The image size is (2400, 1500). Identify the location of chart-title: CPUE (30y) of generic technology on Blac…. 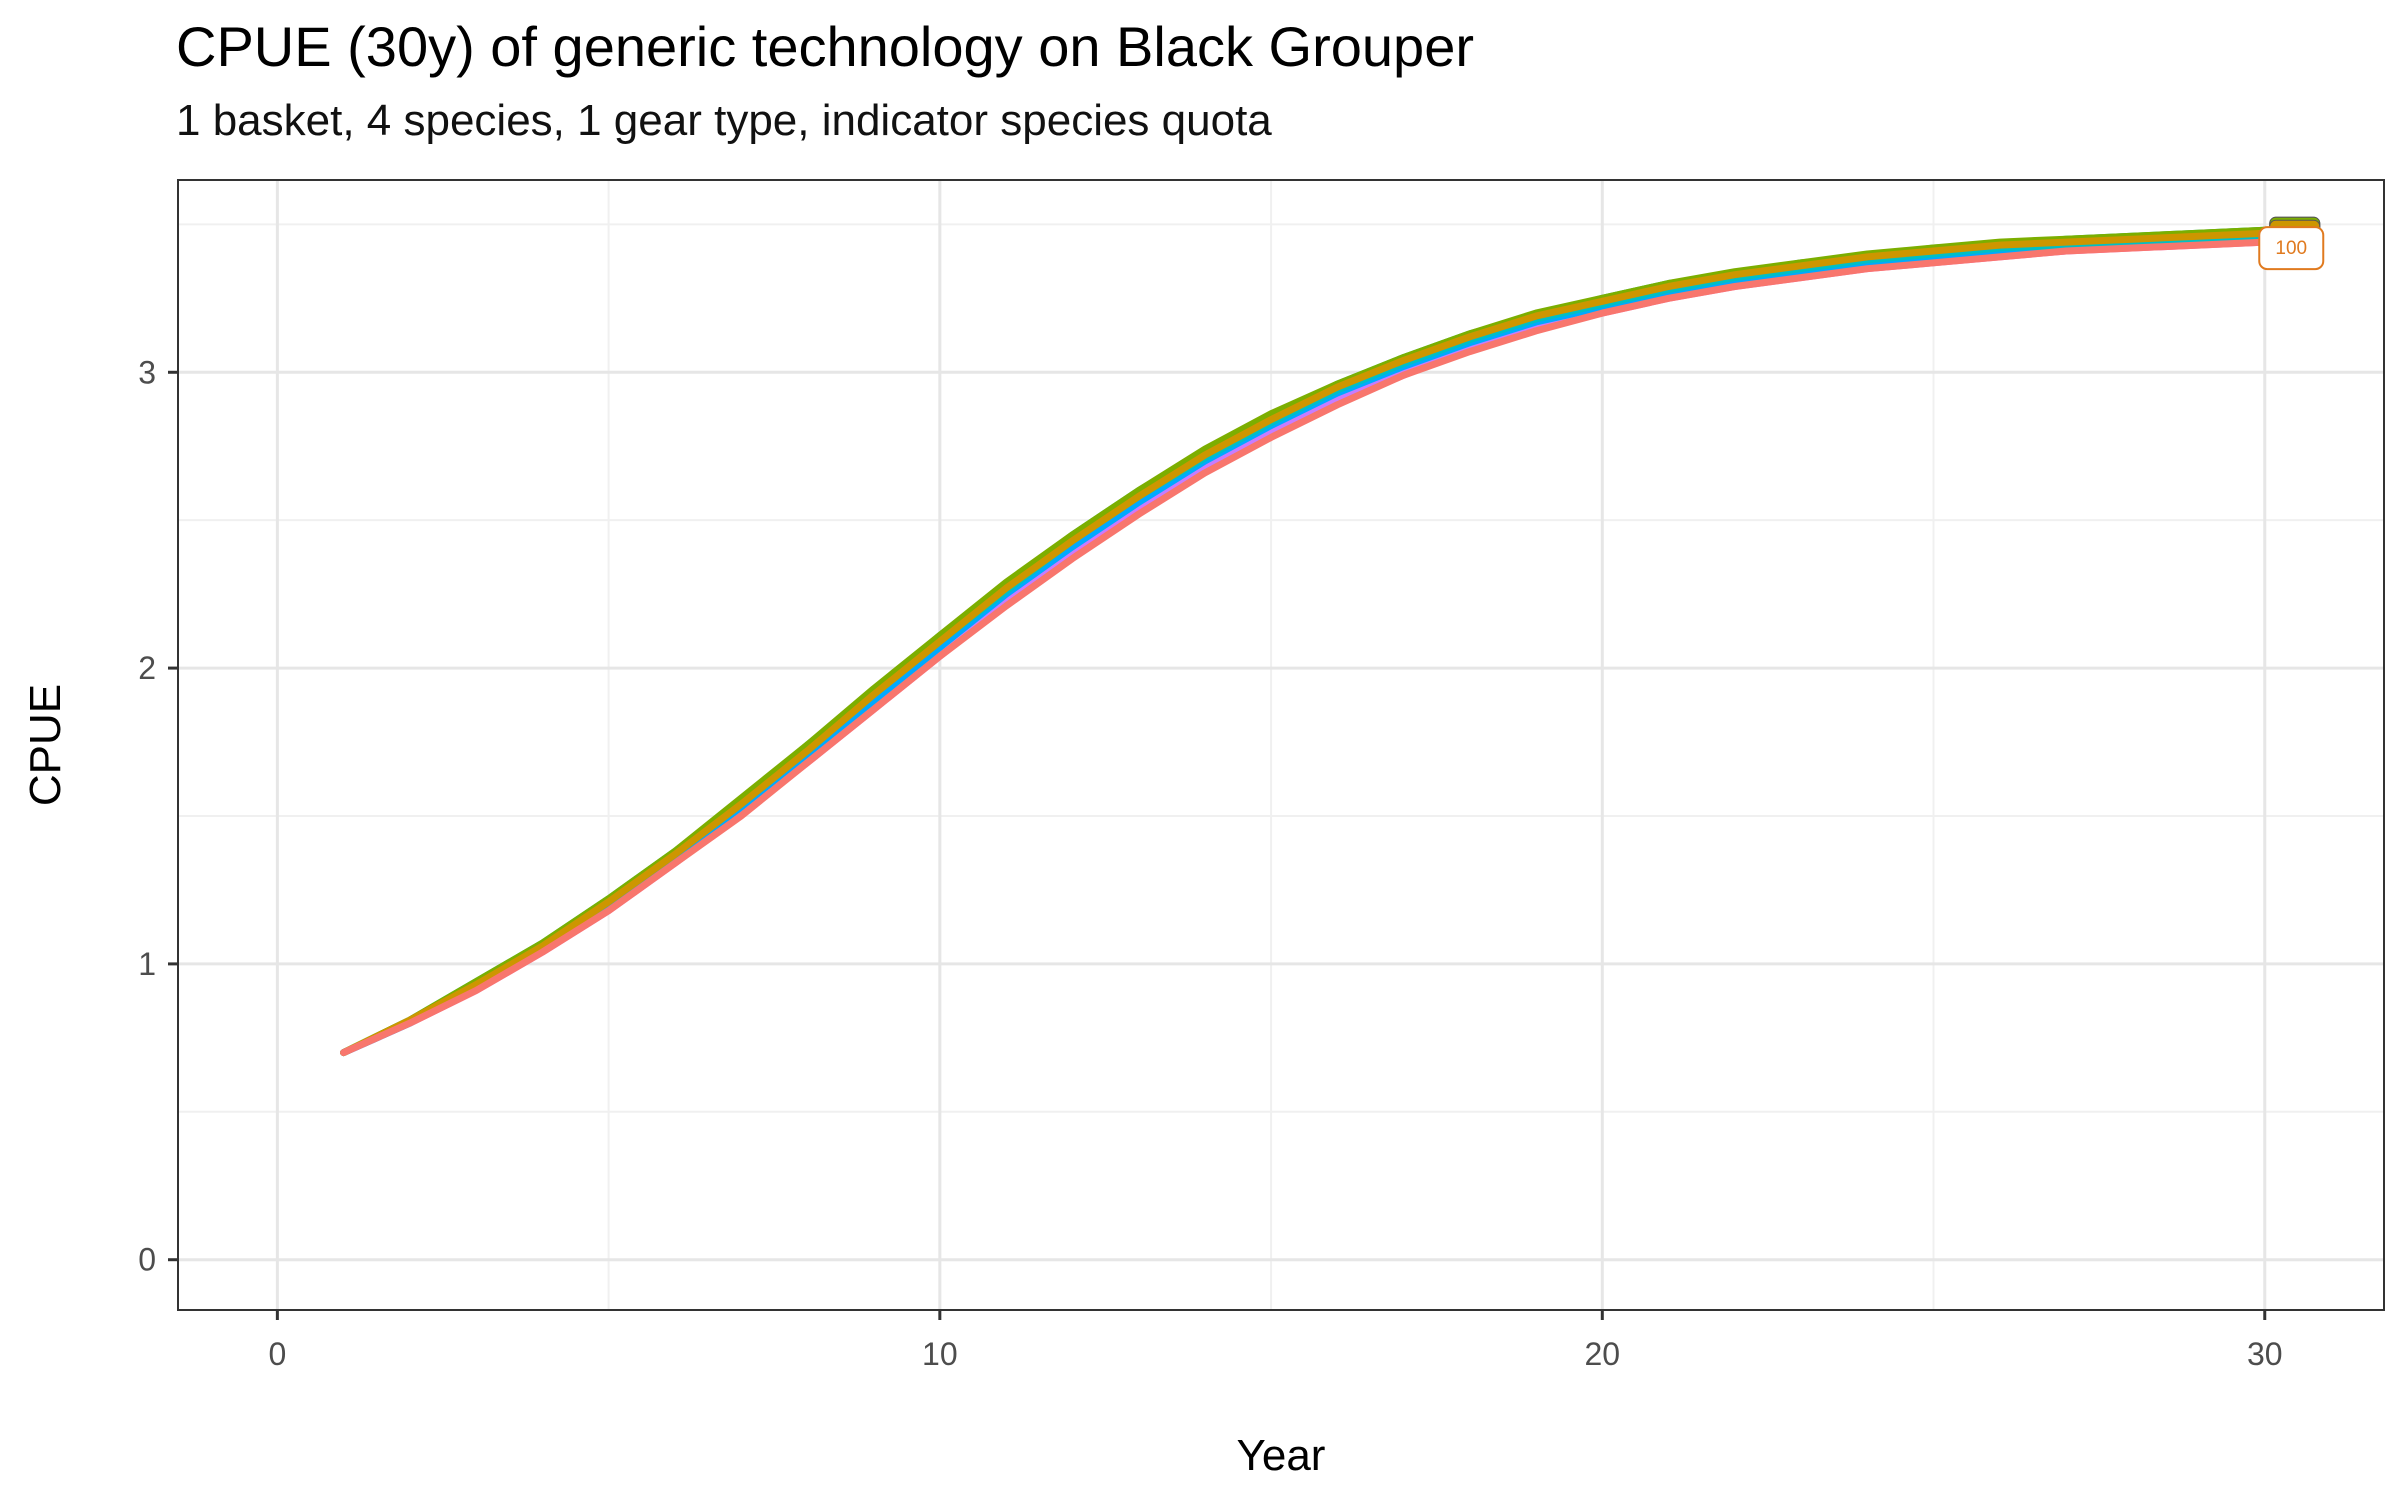
(825, 46).